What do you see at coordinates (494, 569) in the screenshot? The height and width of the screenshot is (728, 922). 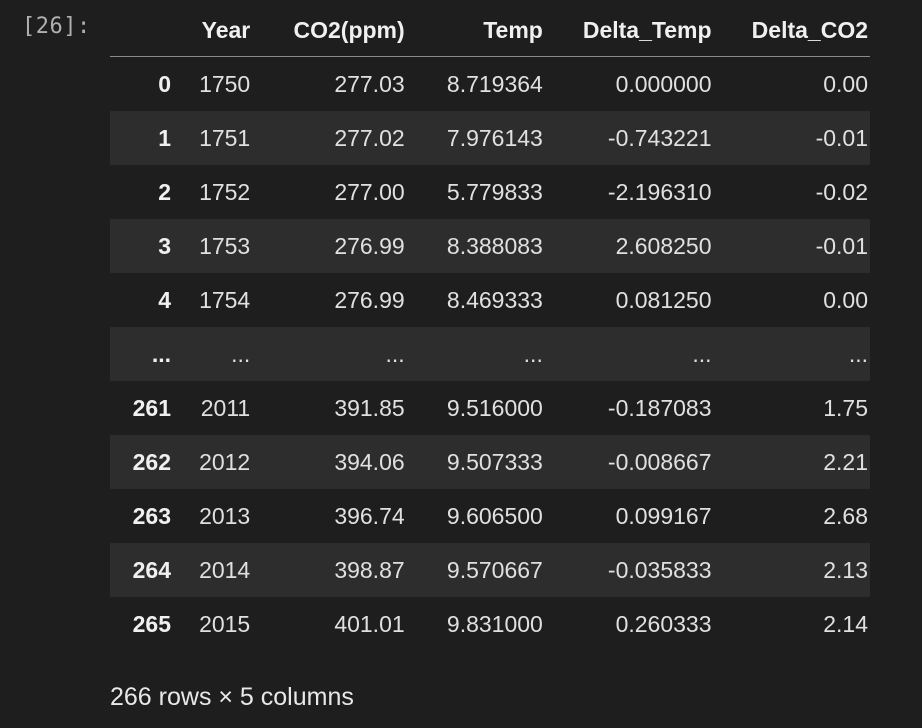 I see `cell-temp: 9.570667` at bounding box center [494, 569].